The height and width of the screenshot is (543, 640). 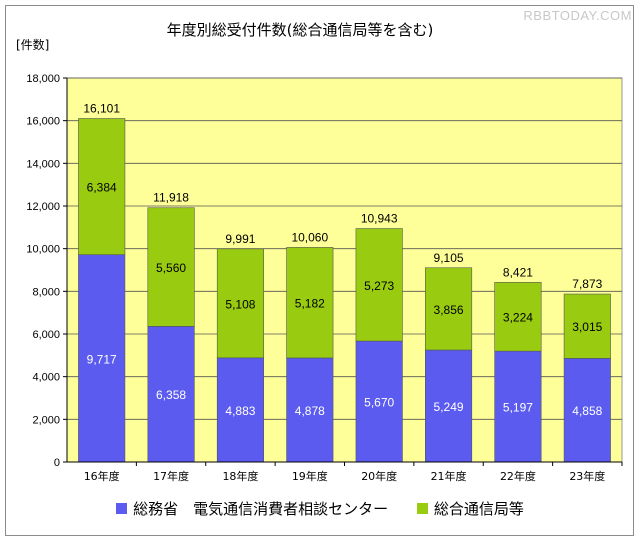 I want to click on segment-value-label: 6,384, so click(x=102, y=188).